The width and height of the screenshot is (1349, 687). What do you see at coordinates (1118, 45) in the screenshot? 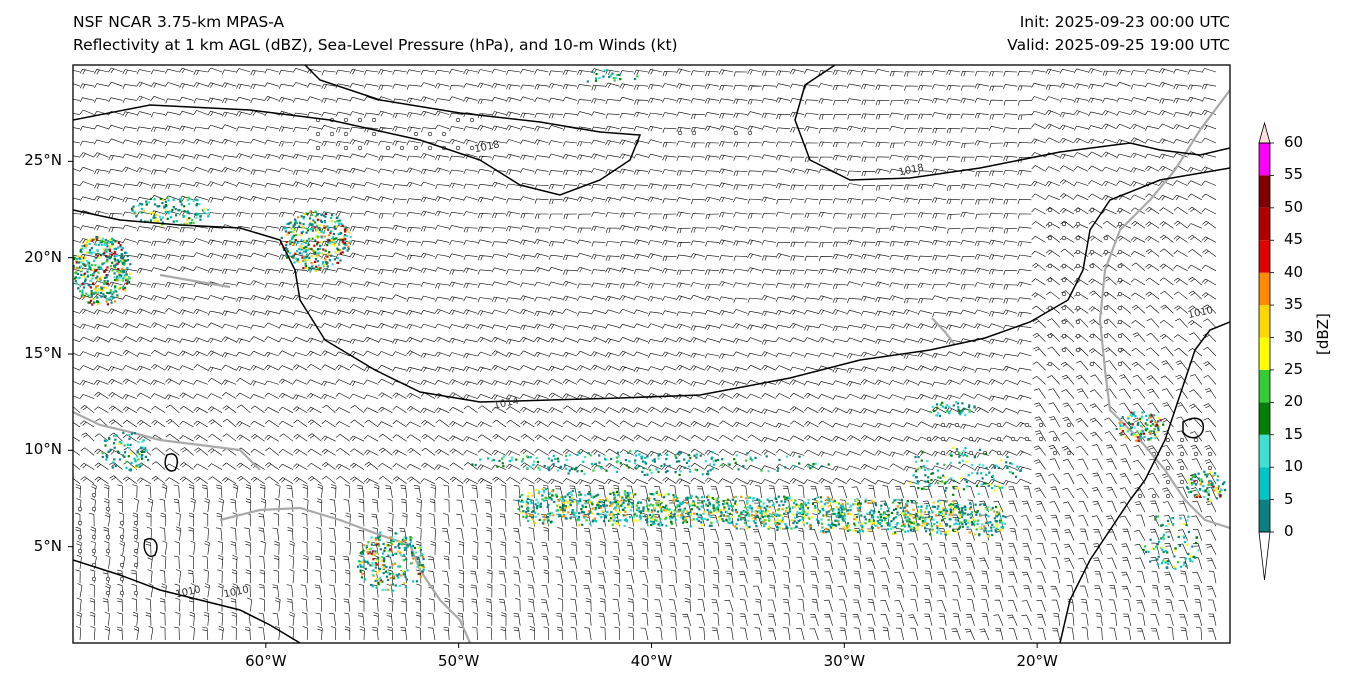
I see `valid-time: Valid: 2025-09-25 19:00 UTC` at bounding box center [1118, 45].